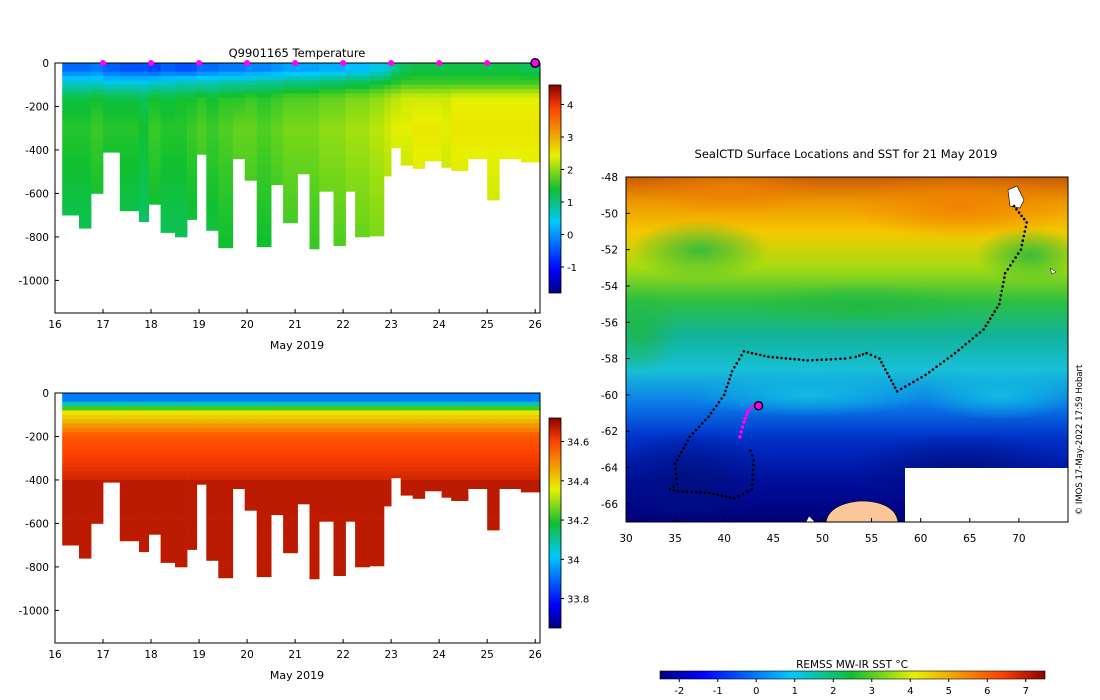 The height and width of the screenshot is (700, 1100). What do you see at coordinates (320, 63) in the screenshot?
I see `temp-profile-markers` at bounding box center [320, 63].